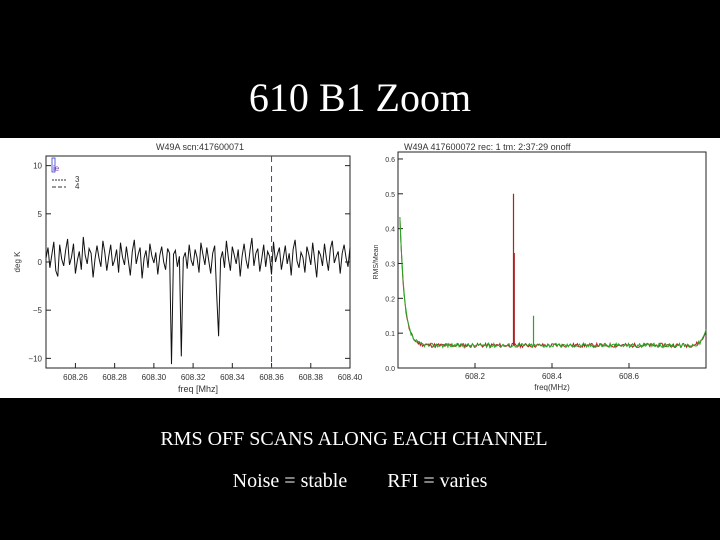 This screenshot has height=540, width=720. Describe the element at coordinates (390, 369) in the screenshot. I see `right-y-tick-label: 0.0` at that location.